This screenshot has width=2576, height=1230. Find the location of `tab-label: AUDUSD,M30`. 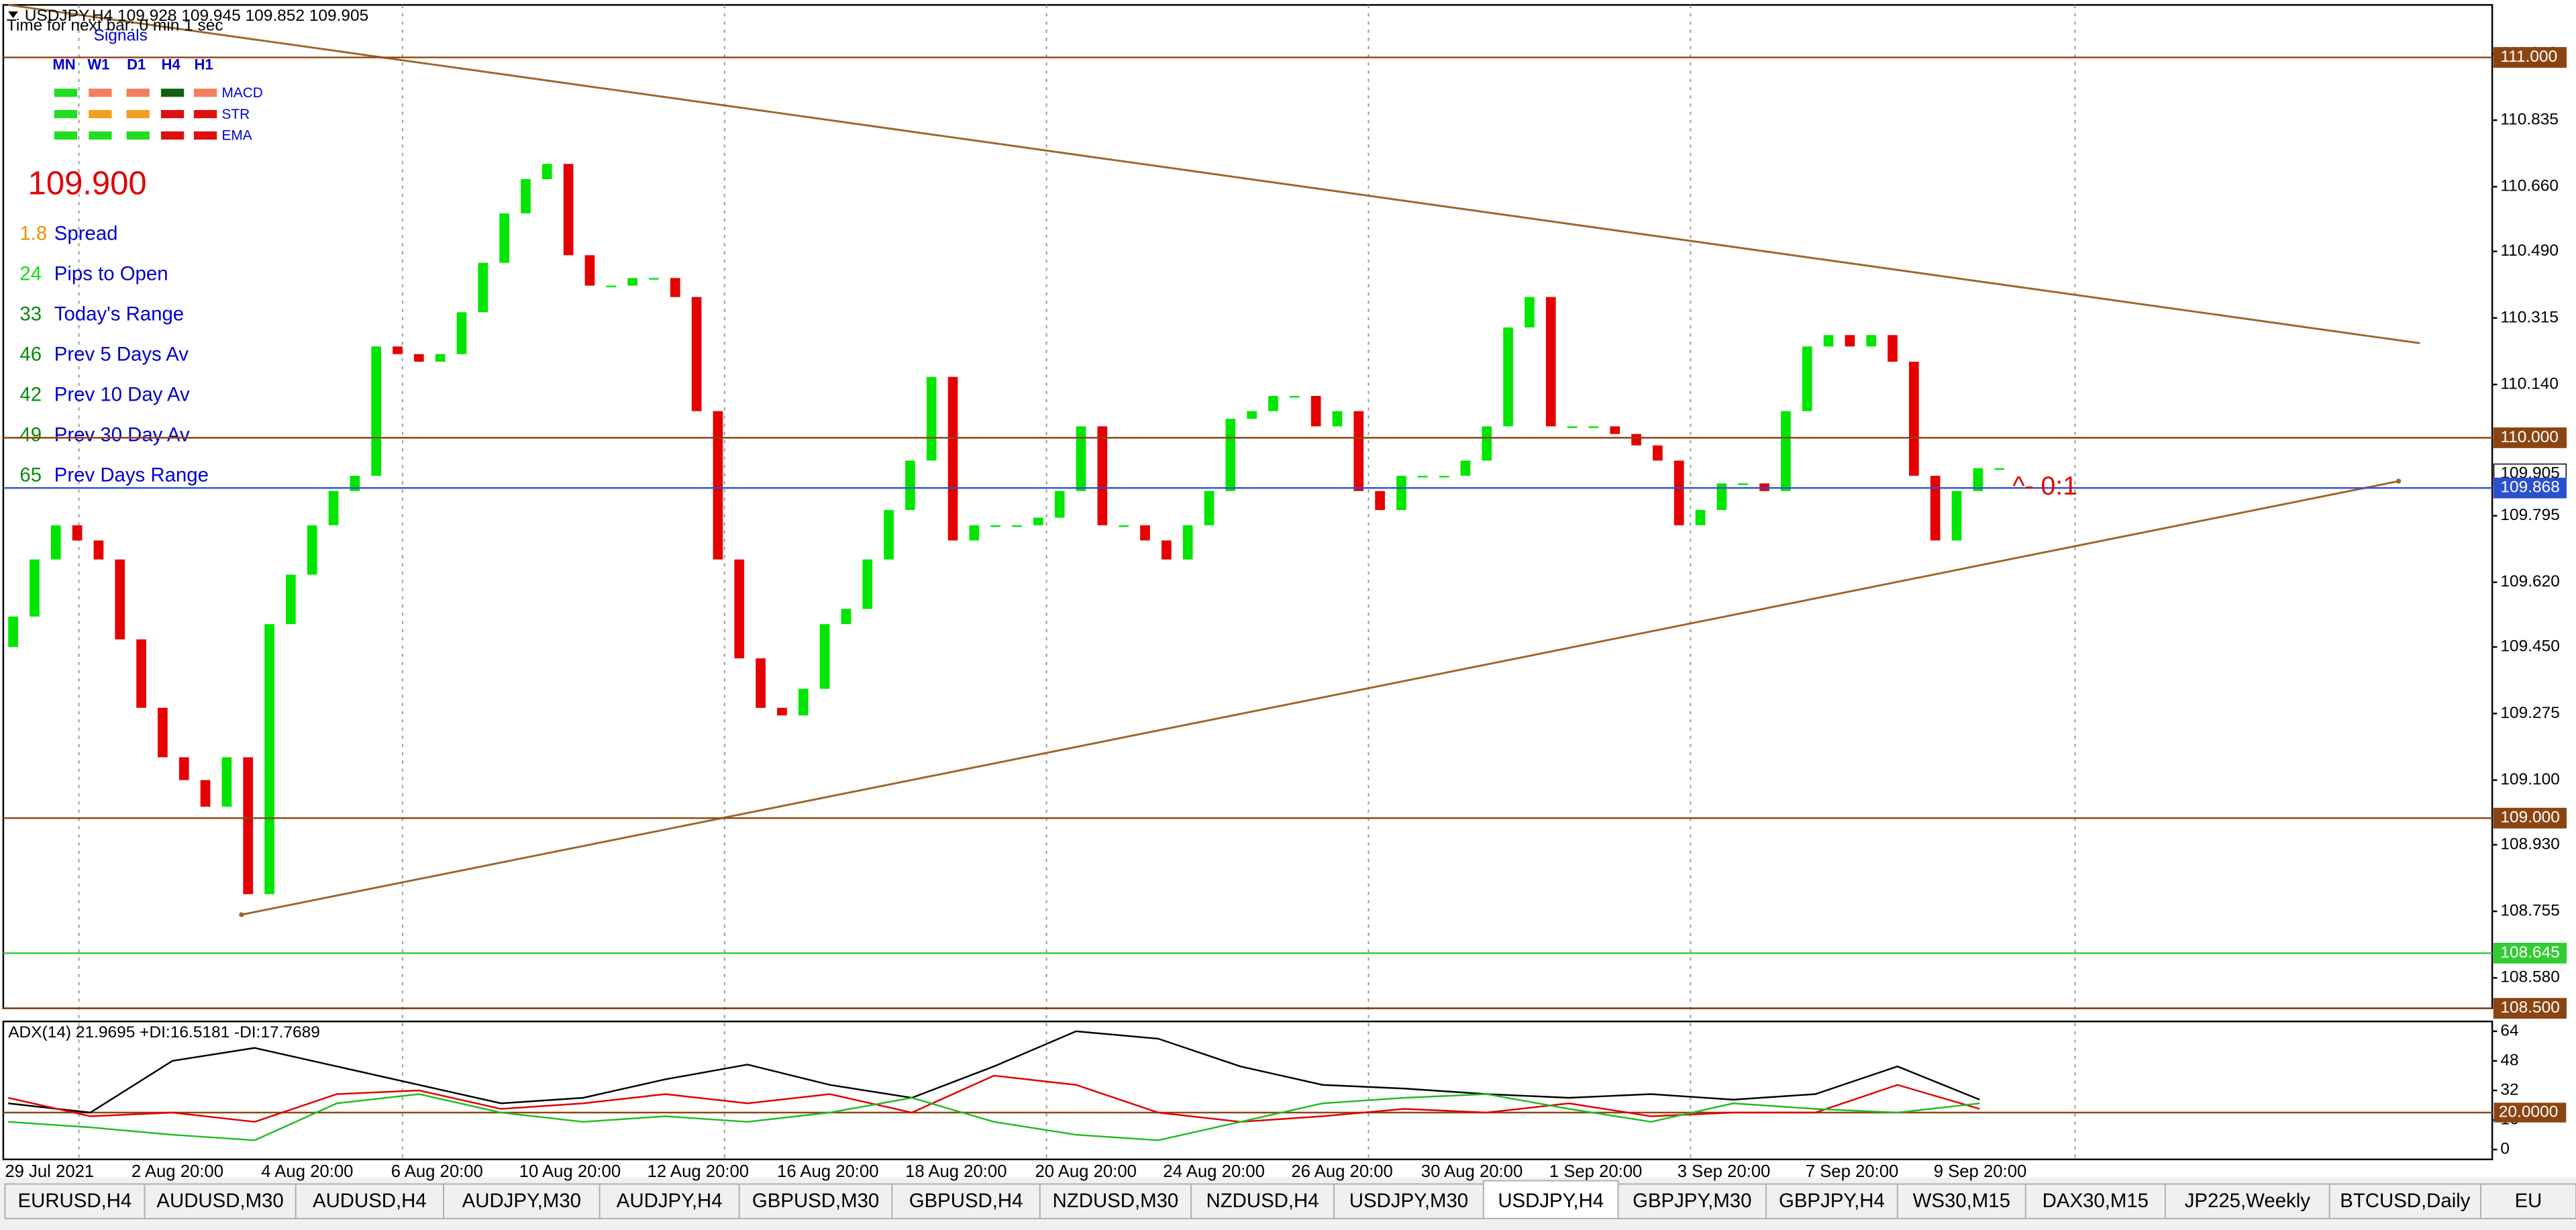

tab-label: AUDUSD,M30 is located at coordinates (219, 1201).